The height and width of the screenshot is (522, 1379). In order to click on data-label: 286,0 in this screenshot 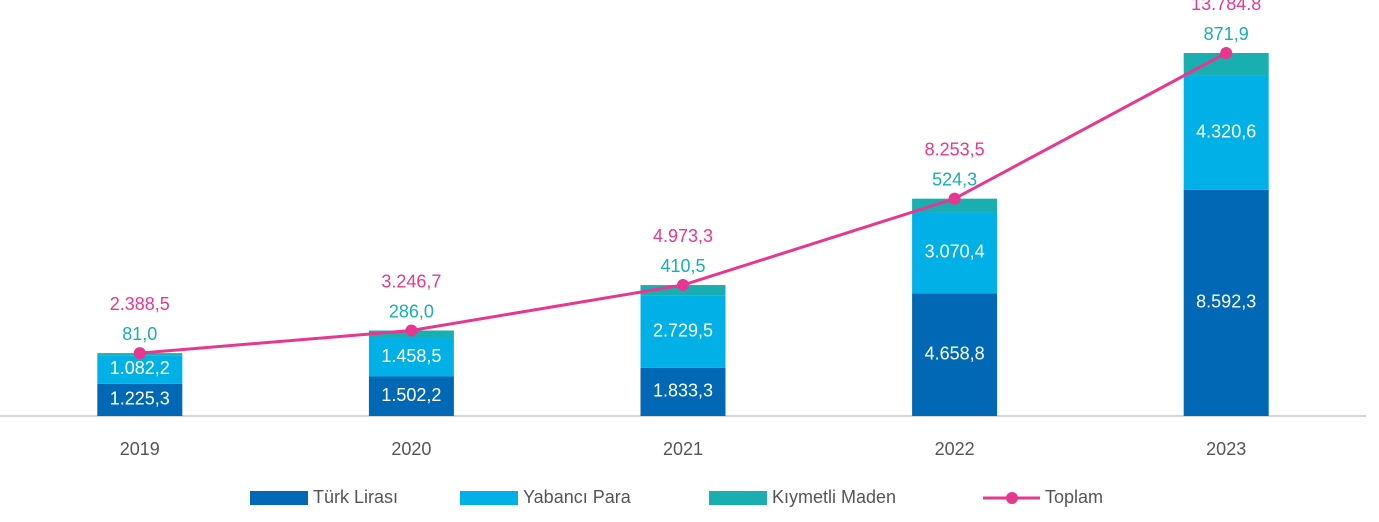, I will do `click(411, 311)`.